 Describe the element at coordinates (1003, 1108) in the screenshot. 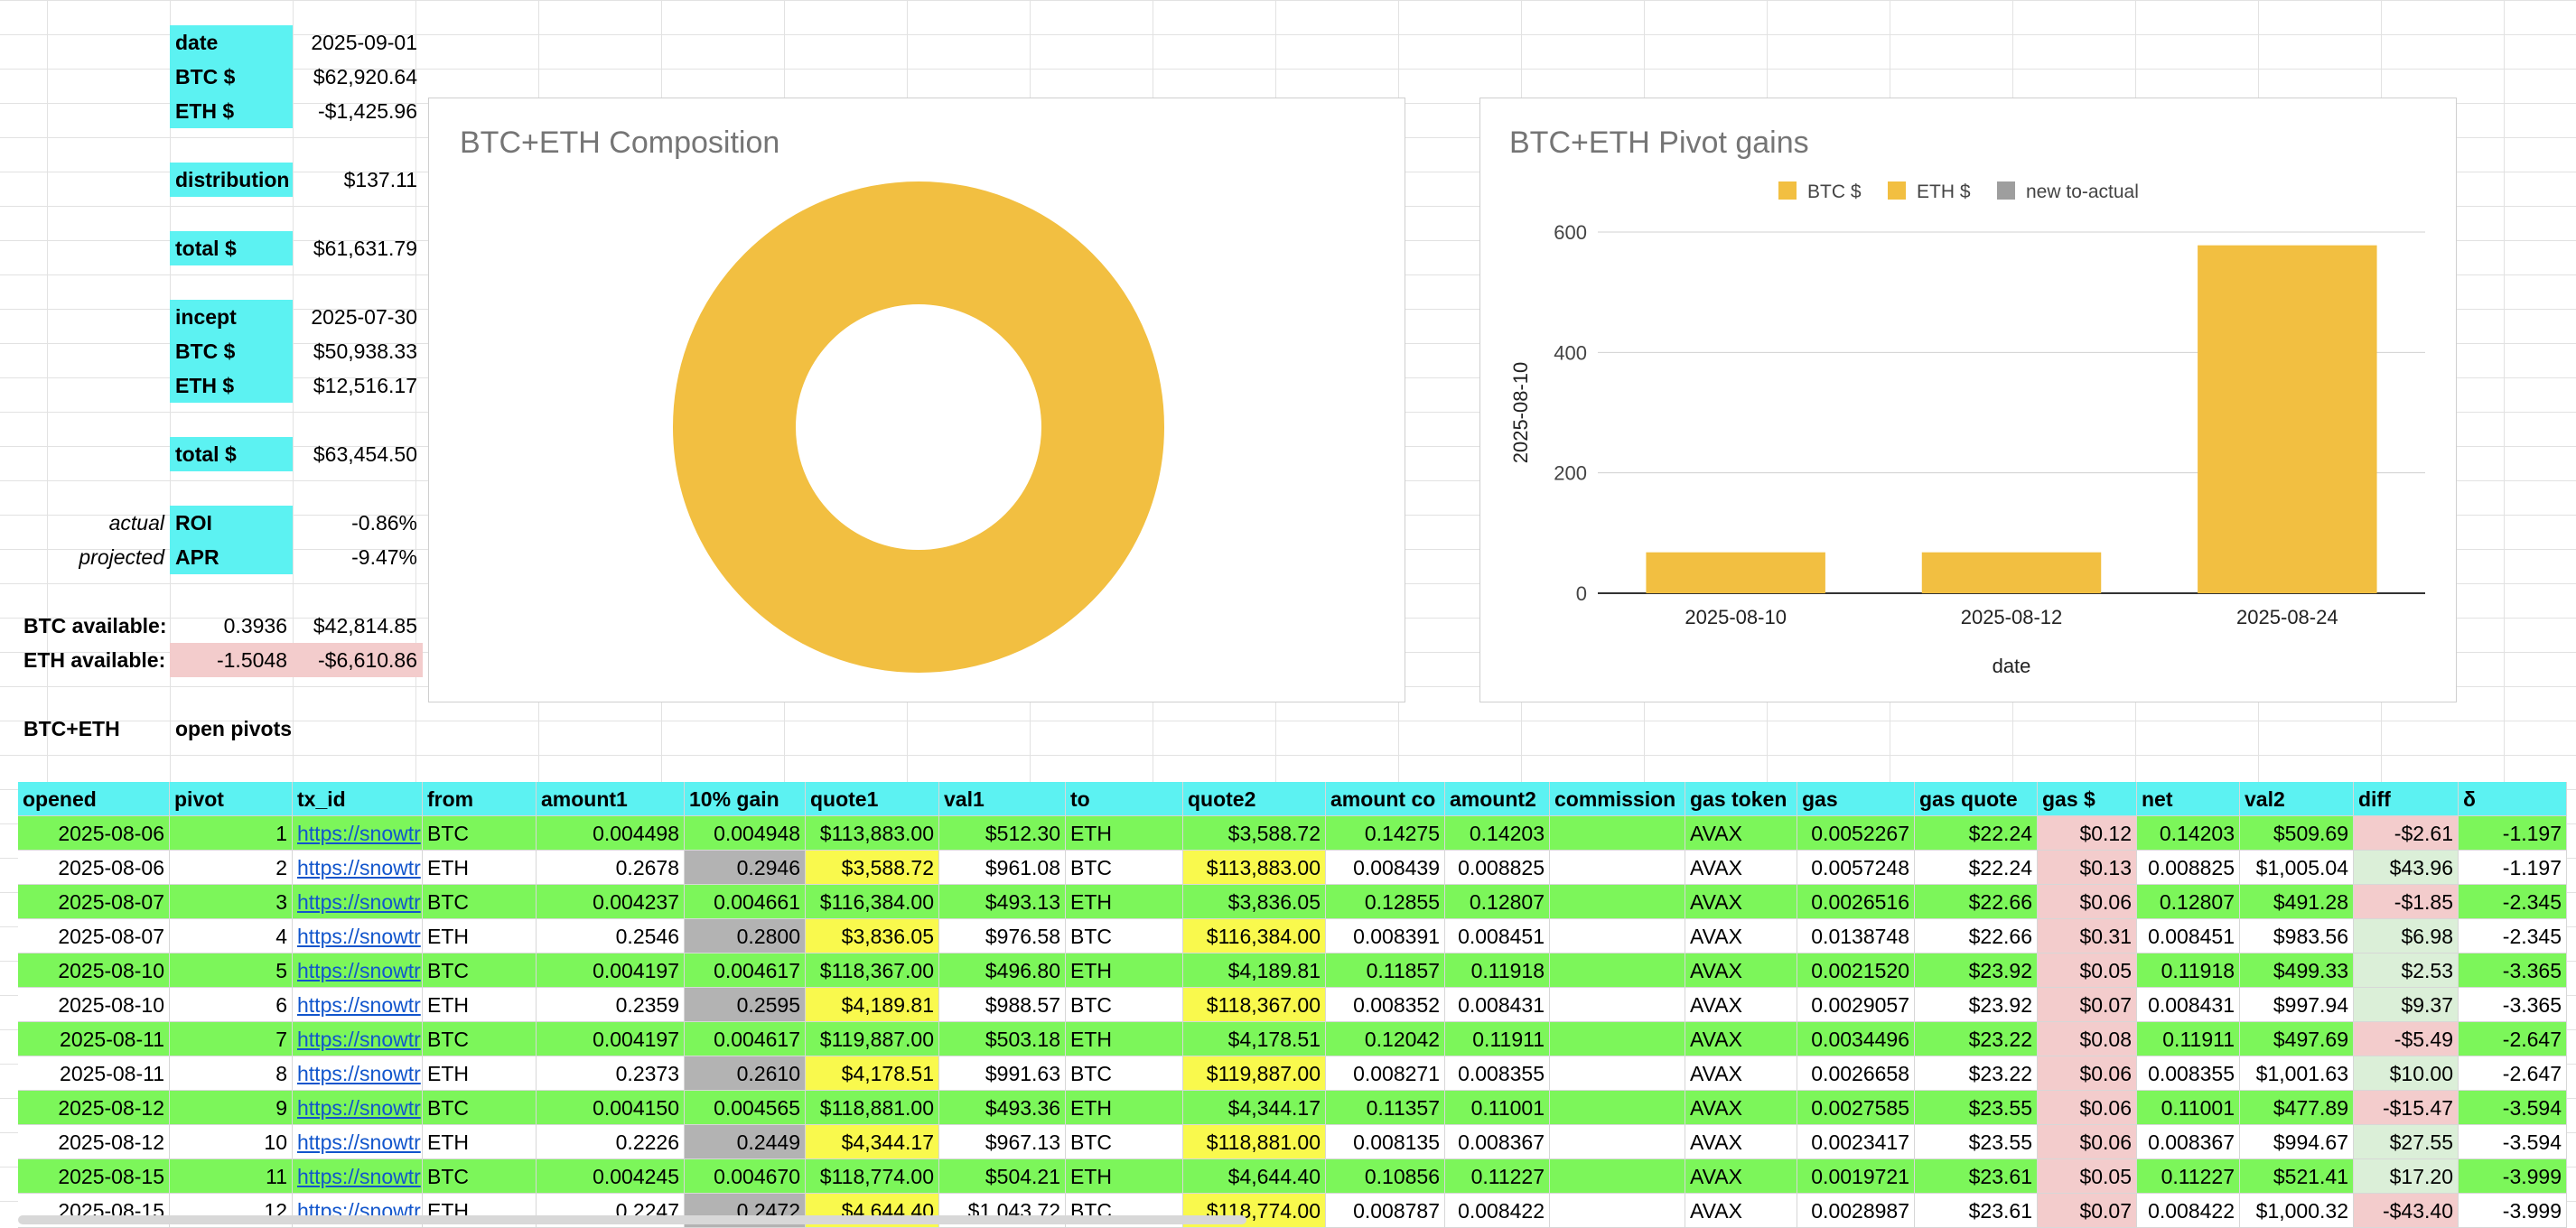

I see `table-cell: $493.36` at that location.